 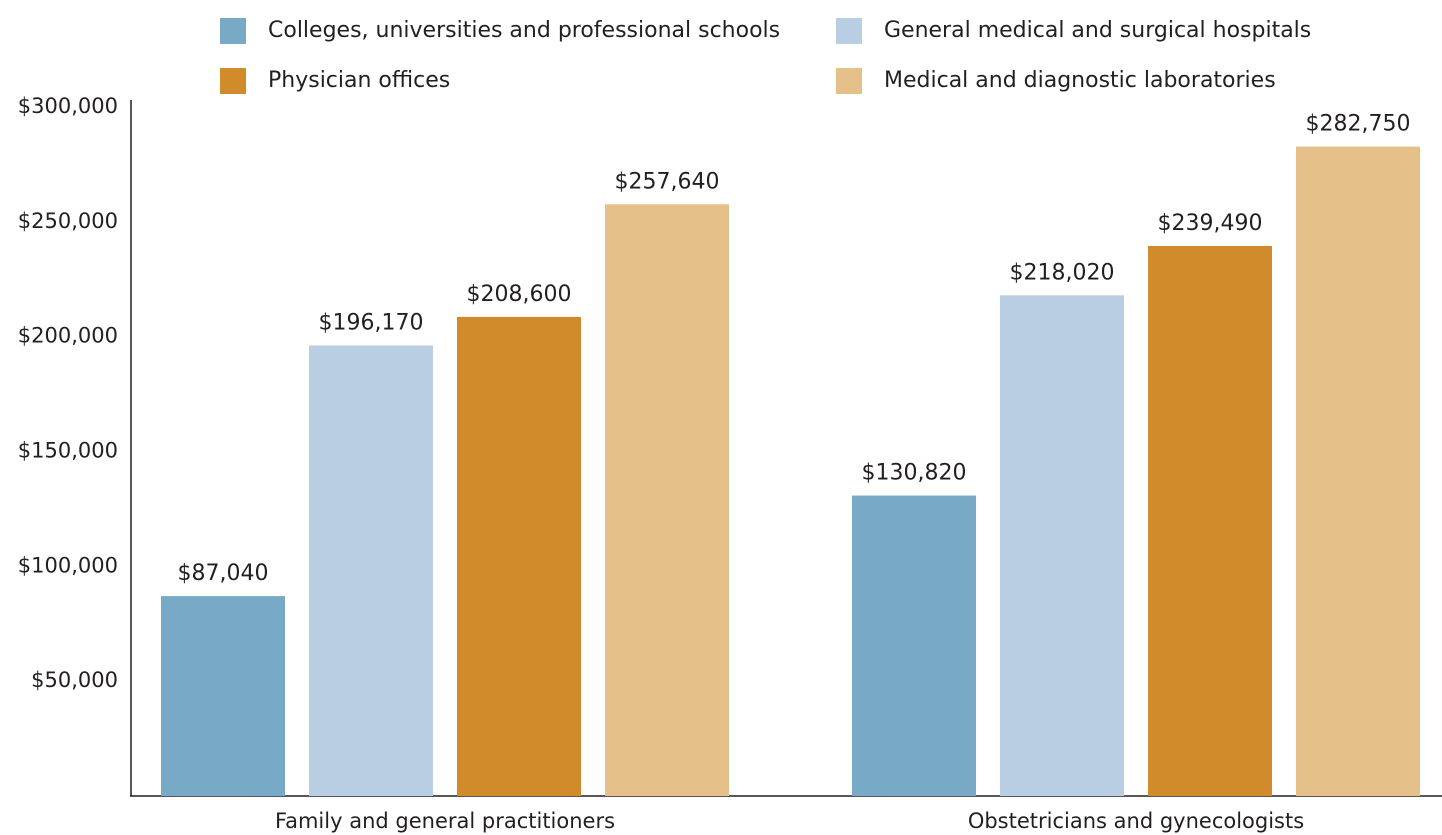 What do you see at coordinates (445, 821) in the screenshot?
I see `x-tick-label: Family and general practitioners` at bounding box center [445, 821].